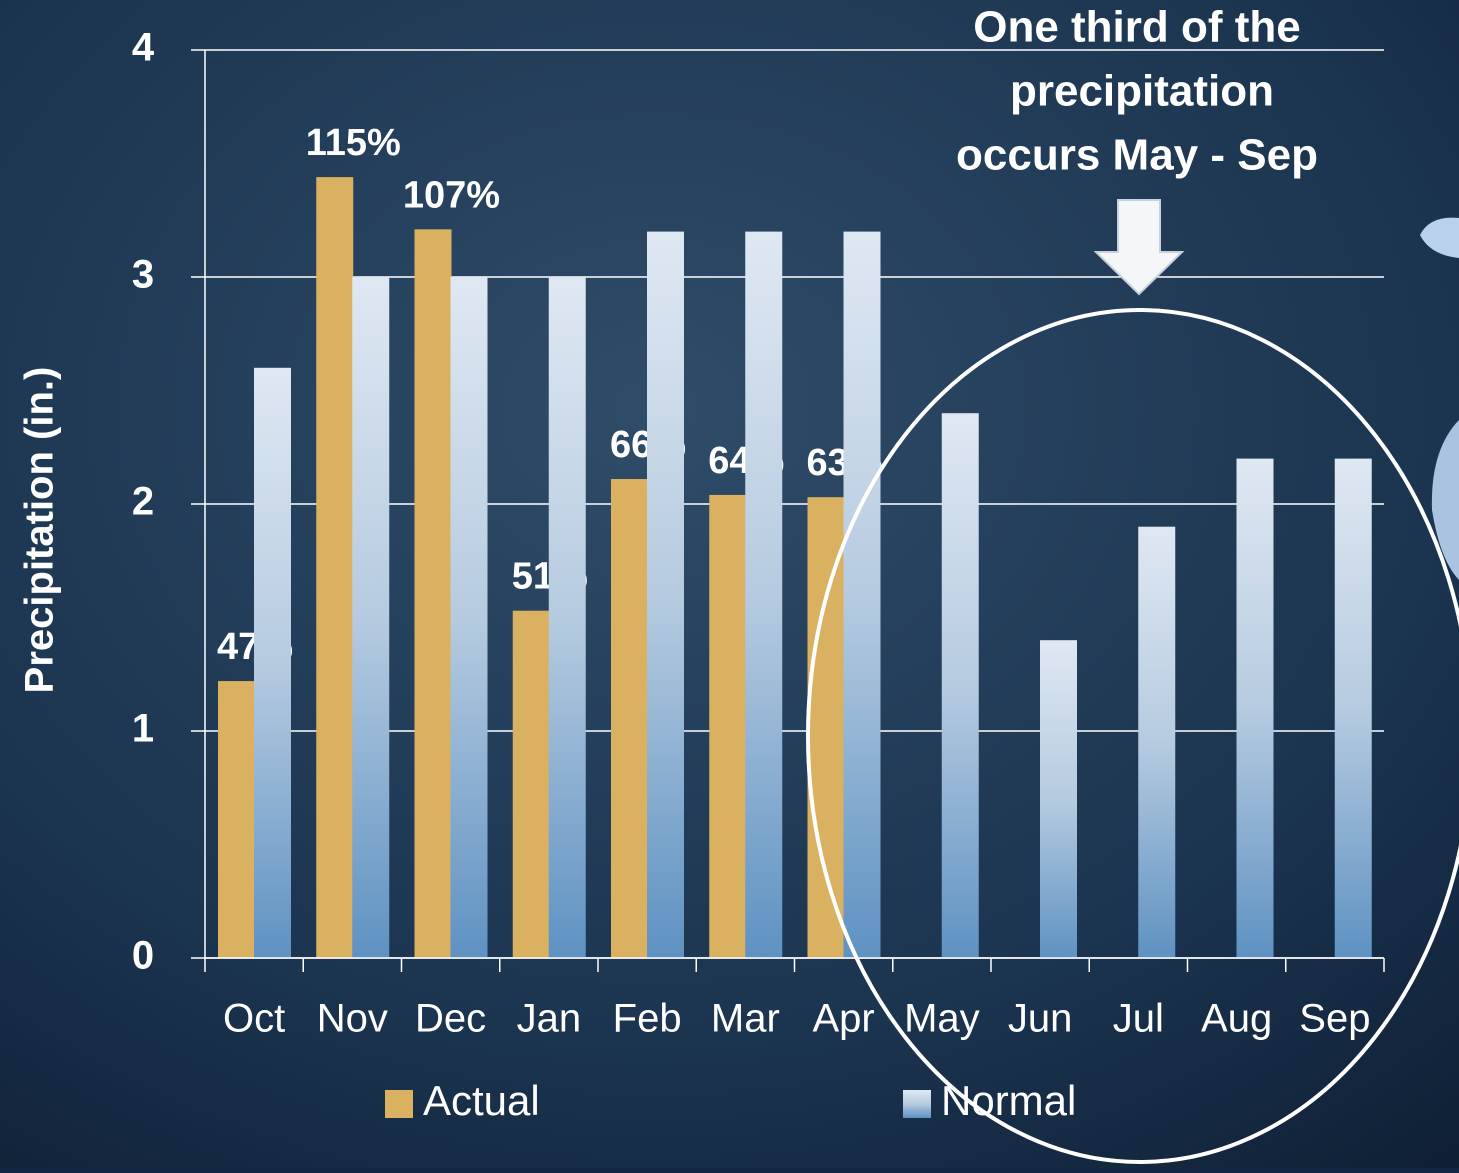 Image resolution: width=1459 pixels, height=1173 pixels. I want to click on y-tick-label: 1, so click(143, 729).